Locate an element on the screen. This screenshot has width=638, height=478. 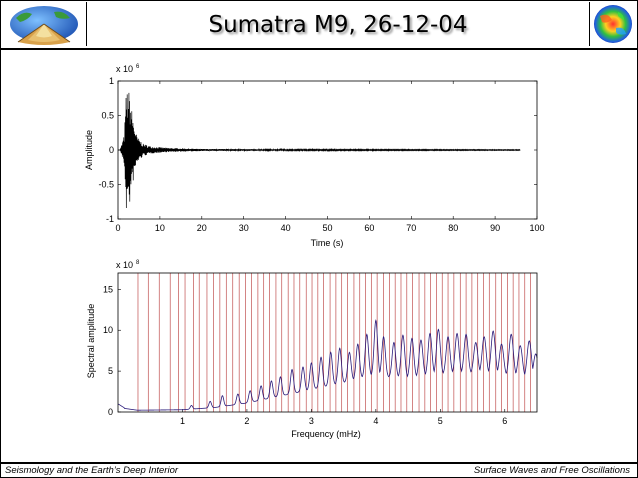
header-divider is located at coordinates (319, 49).